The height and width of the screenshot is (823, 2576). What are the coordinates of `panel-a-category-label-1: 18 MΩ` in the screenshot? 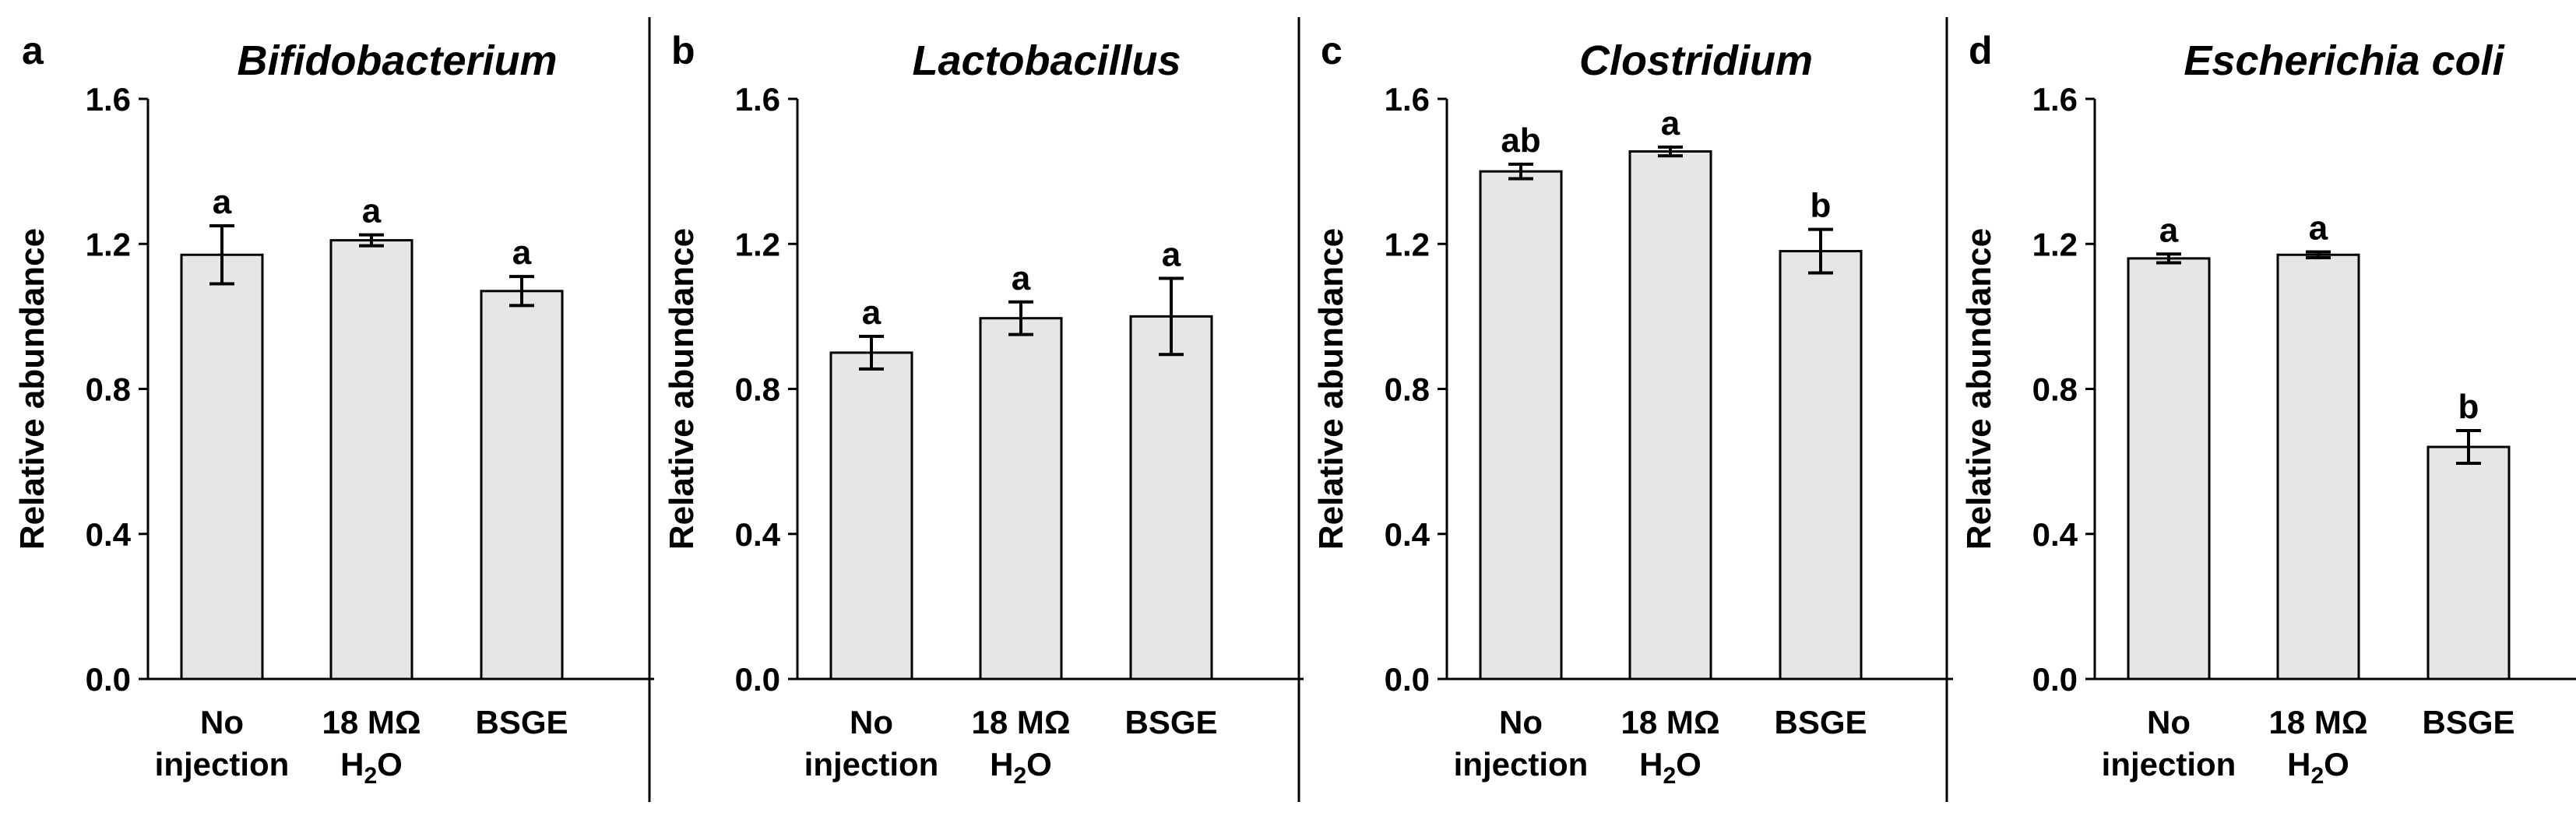 It's located at (371, 722).